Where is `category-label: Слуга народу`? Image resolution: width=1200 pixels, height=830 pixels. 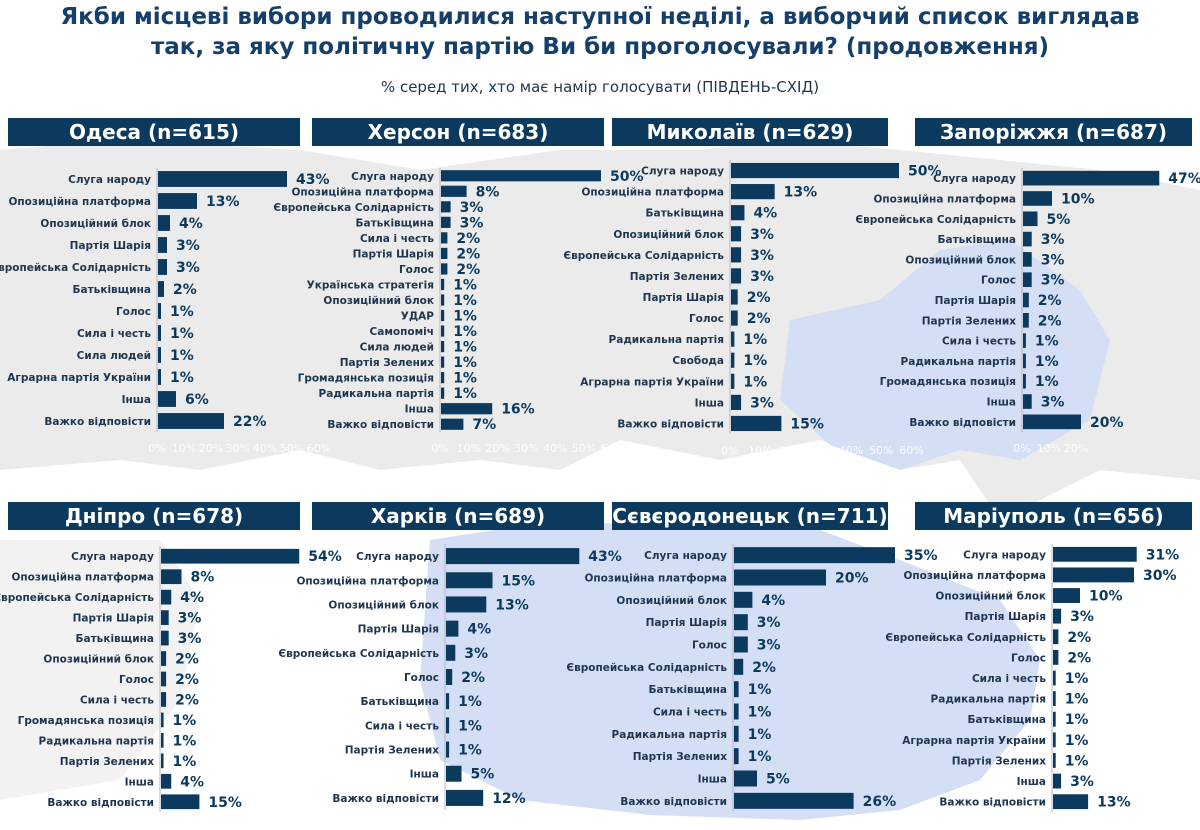 category-label: Слуга народу is located at coordinates (685, 556).